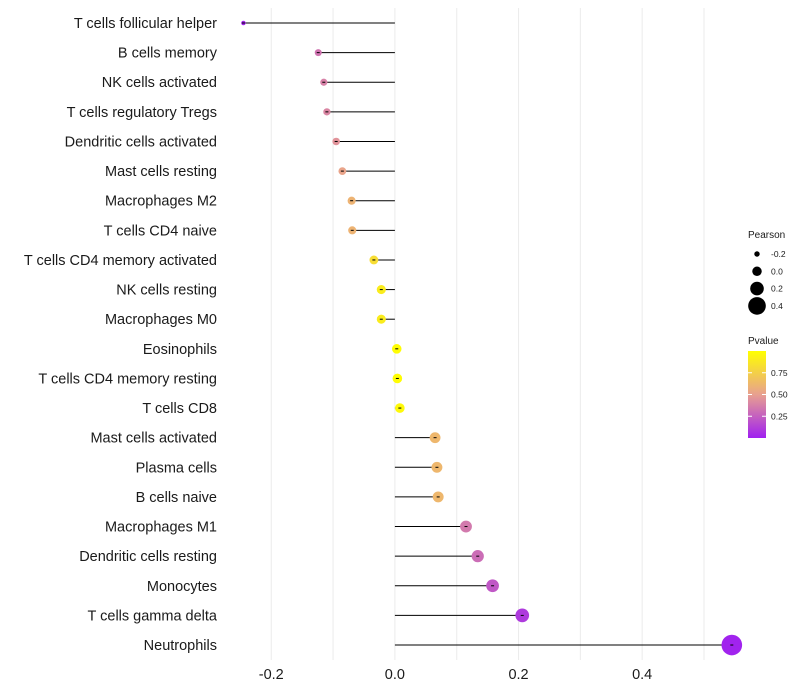 This screenshot has width=800, height=700. Describe the element at coordinates (159, 83) in the screenshot. I see `category-label: NK cells activated` at that location.